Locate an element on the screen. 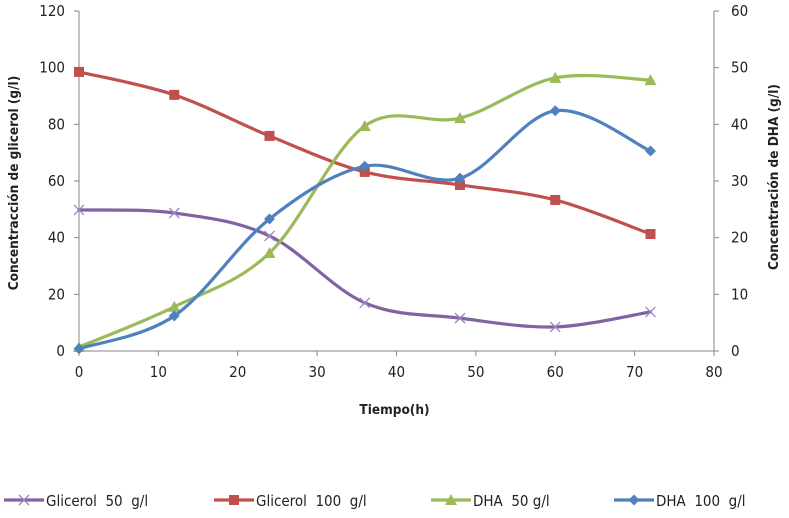  x-tick-label: 0 is located at coordinates (79, 372).